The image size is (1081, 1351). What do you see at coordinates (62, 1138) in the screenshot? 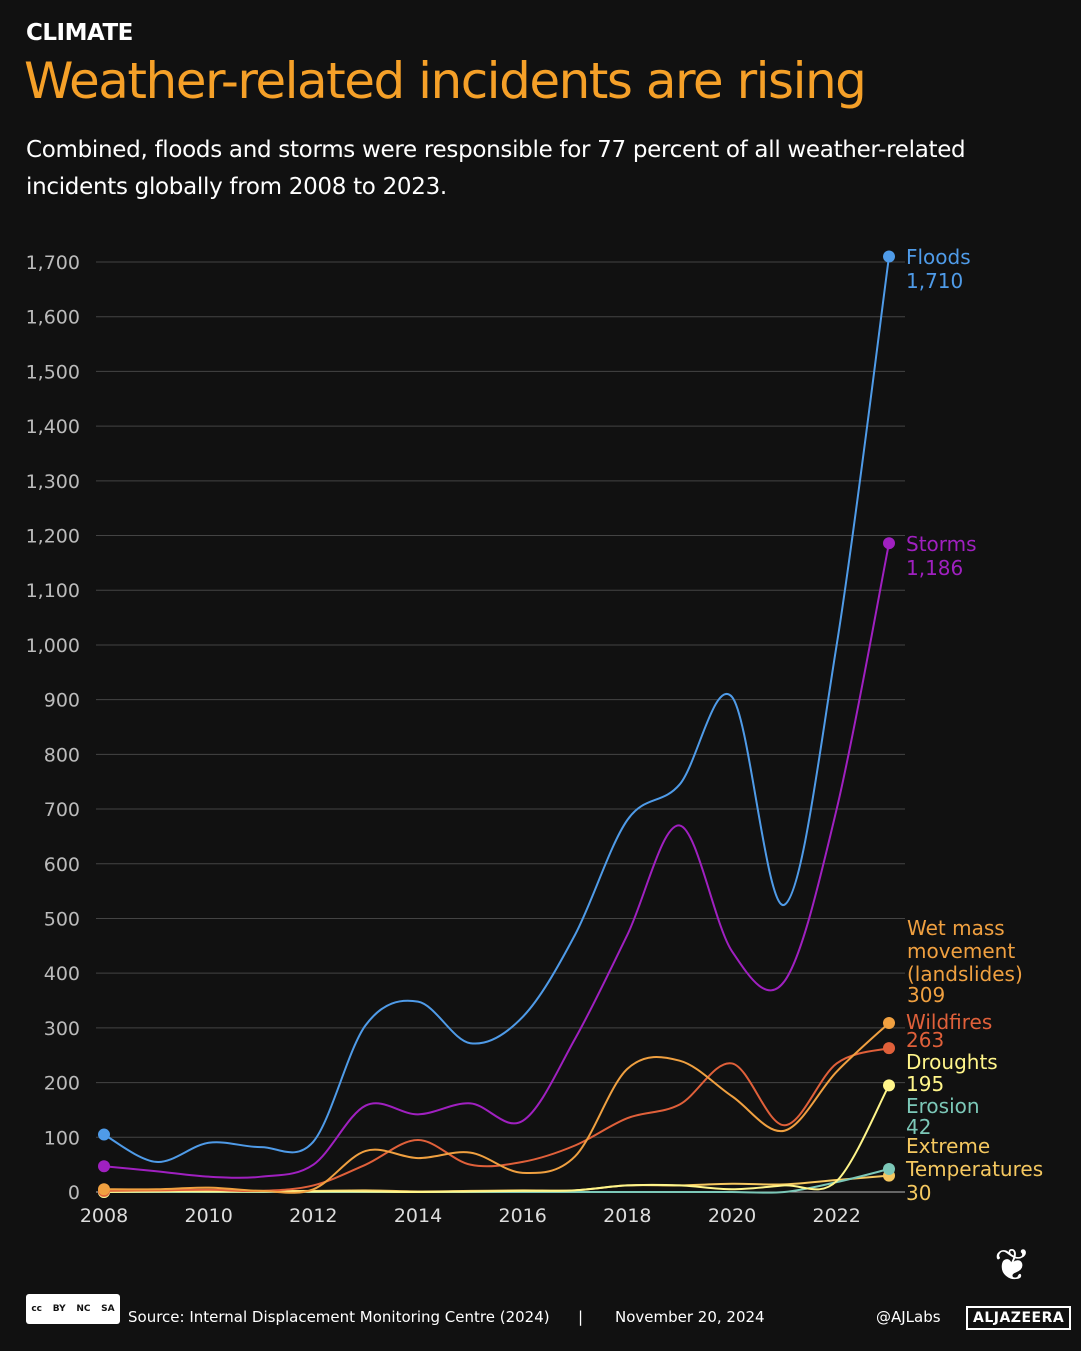
I see `y-tick-label: 100` at bounding box center [62, 1138].